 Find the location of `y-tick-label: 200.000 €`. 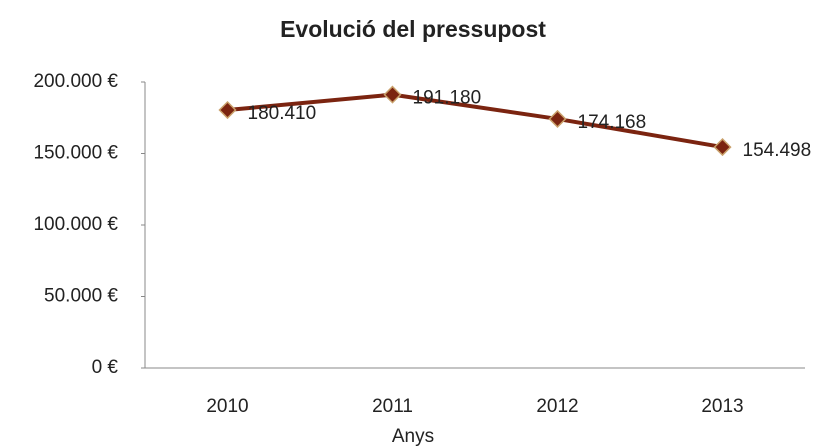

y-tick-label: 200.000 € is located at coordinates (75, 81).